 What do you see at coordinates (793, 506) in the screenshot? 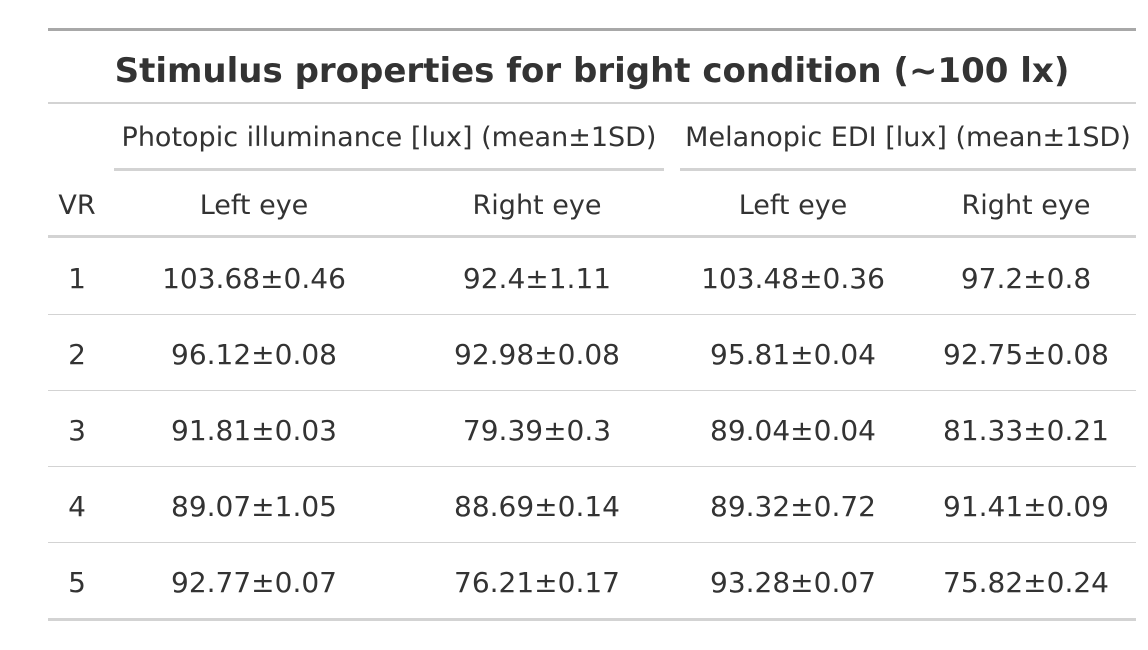
I see `table-cell: 89.32±0.72` at bounding box center [793, 506].